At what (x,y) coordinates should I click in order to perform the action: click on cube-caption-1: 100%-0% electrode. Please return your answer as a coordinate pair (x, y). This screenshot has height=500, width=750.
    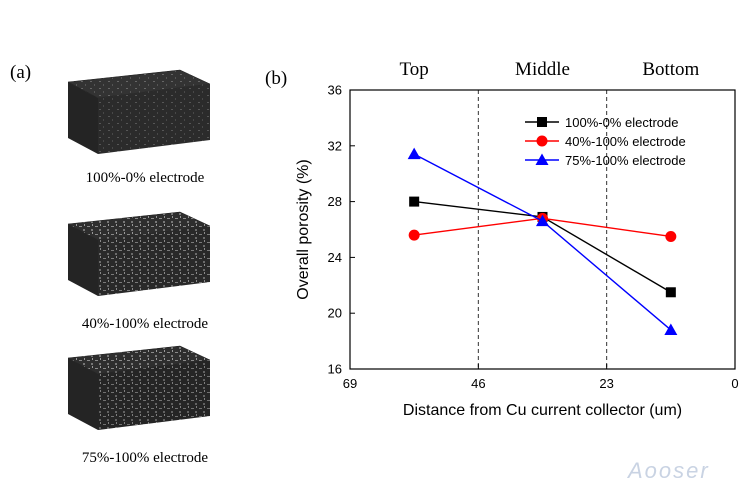
    Looking at the image, I should click on (145, 178).